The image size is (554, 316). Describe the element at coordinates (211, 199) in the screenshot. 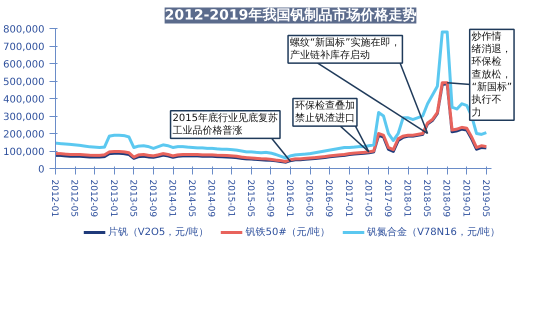

I see `x-tick-label: 2014-09` at that location.